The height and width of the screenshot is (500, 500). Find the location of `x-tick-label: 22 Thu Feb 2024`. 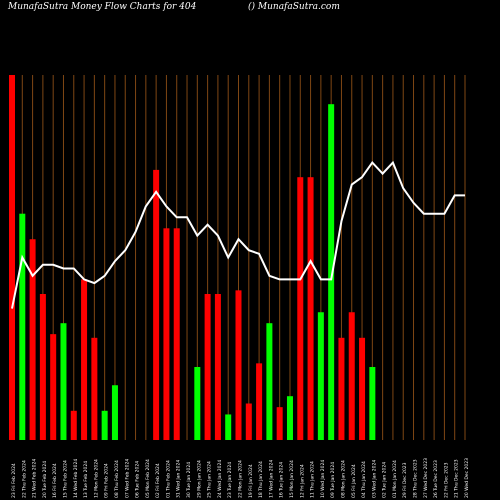

x-tick-label: 22 Thu Feb 2024 is located at coordinates (24, 479).